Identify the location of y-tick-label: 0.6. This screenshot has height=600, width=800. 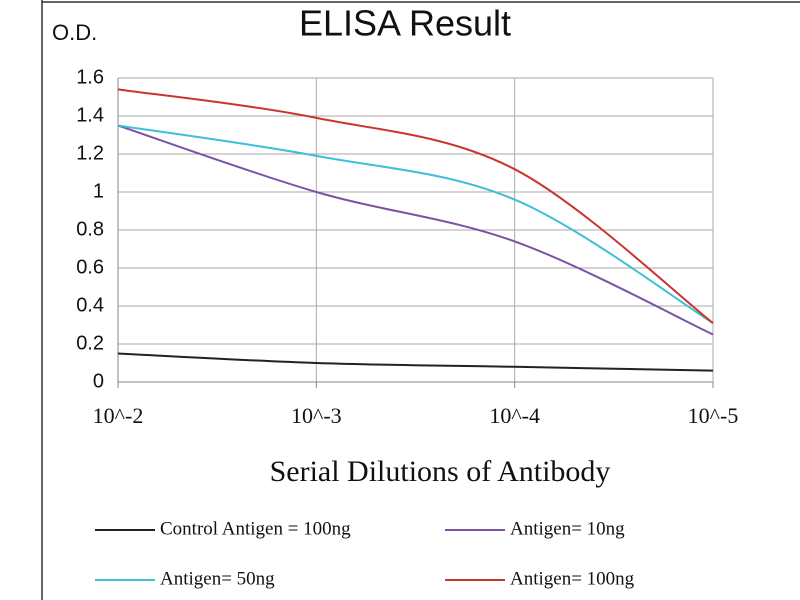
(90, 267).